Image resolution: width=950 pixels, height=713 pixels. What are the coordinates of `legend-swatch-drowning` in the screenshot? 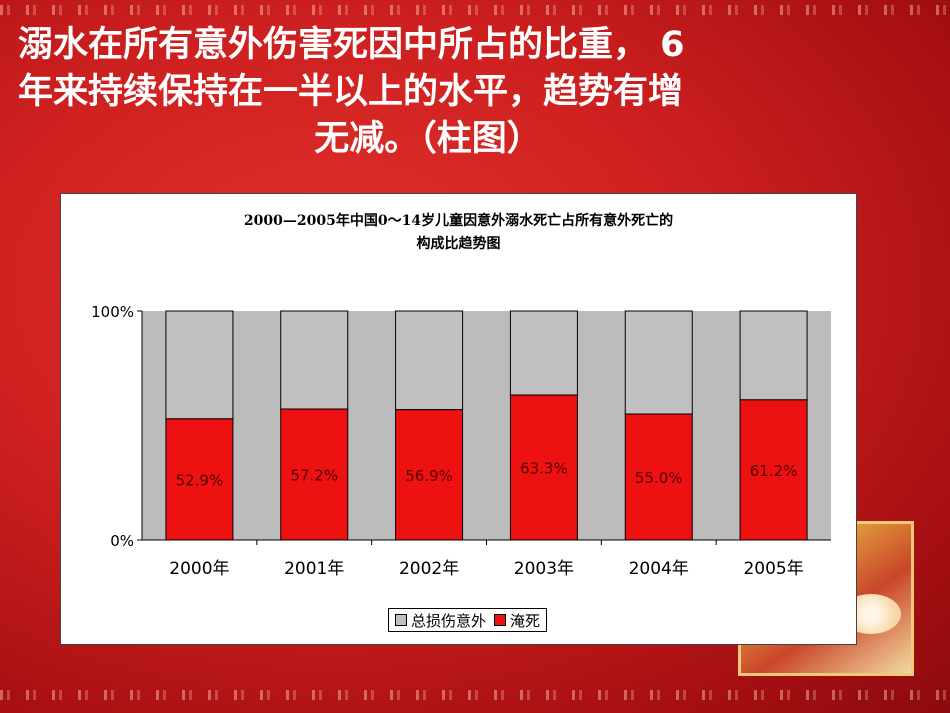 It's located at (500, 620).